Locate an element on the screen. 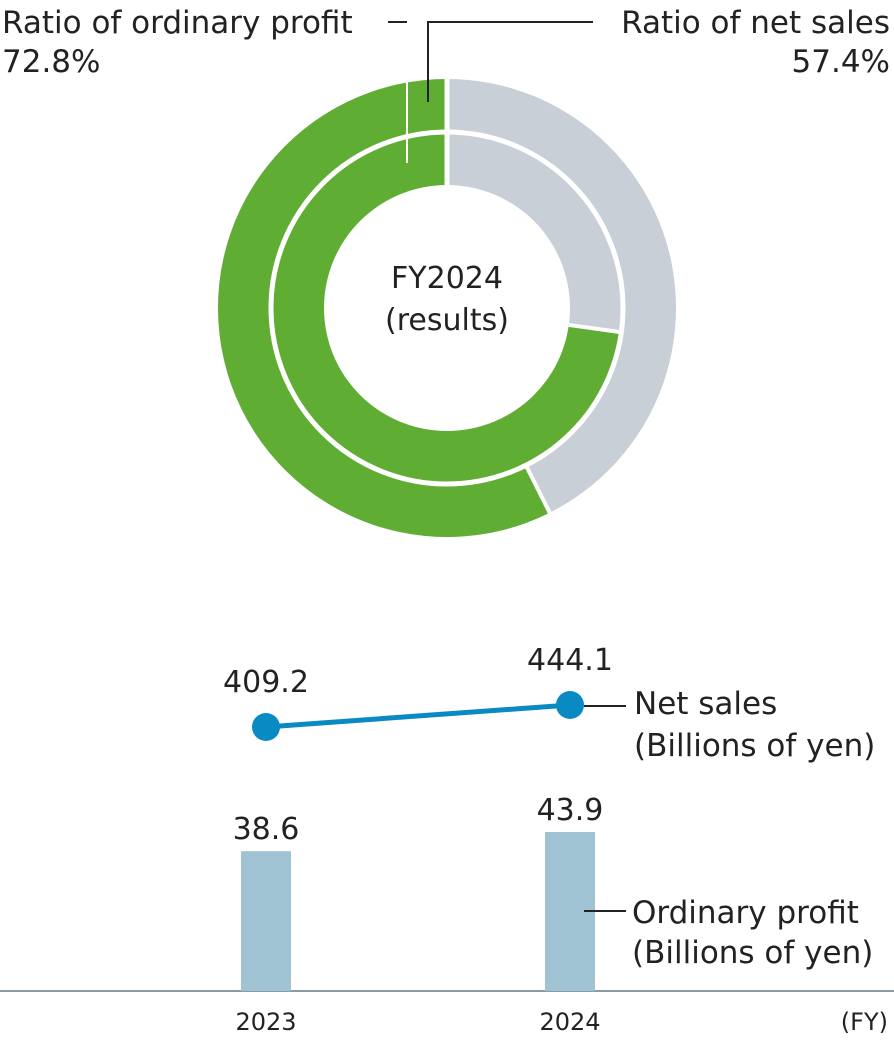 Image resolution: width=894 pixels, height=1052 pixels. net-sales-caption: Net sales is located at coordinates (705, 704).